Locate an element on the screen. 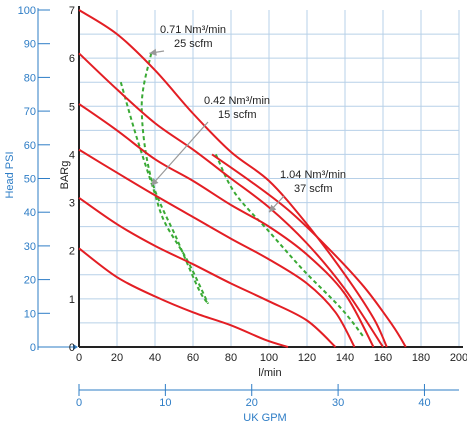  annotation-flow-scfm: 37 scfm is located at coordinates (313, 189).